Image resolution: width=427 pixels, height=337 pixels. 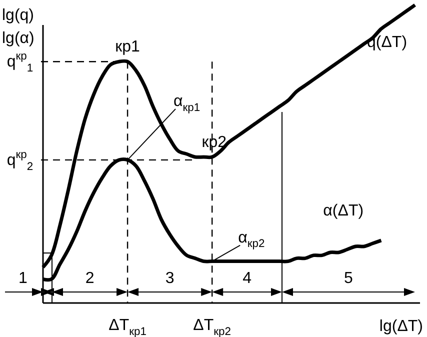 What do you see at coordinates (349, 278) in the screenshot?
I see `annotation: 5` at bounding box center [349, 278].